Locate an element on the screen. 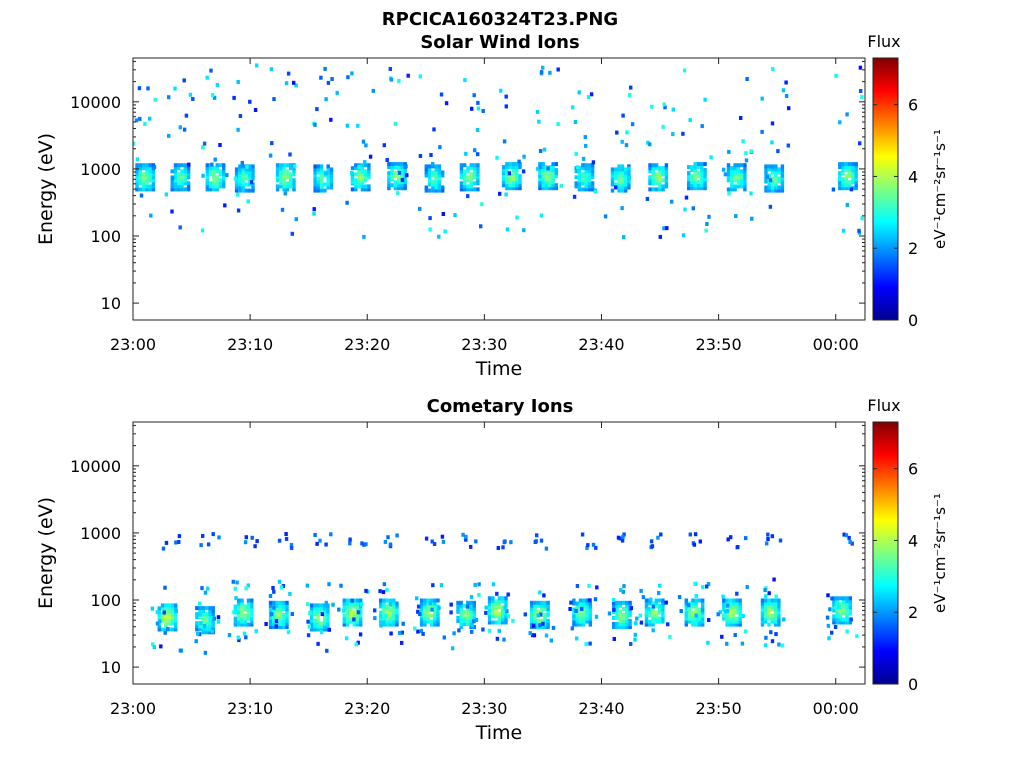 The width and height of the screenshot is (1024, 768). colorbar-tick-label: 6 is located at coordinates (913, 105).